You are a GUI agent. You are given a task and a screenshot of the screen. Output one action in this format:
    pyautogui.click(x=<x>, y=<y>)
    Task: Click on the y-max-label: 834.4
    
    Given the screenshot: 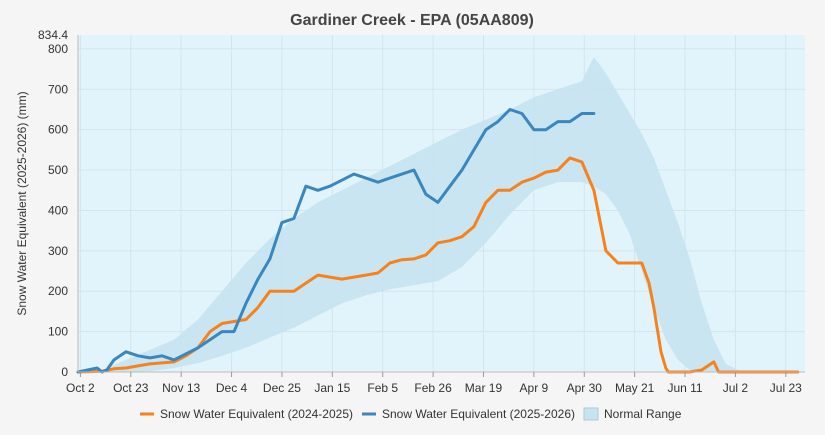 What is the action you would take?
    pyautogui.click(x=53, y=35)
    